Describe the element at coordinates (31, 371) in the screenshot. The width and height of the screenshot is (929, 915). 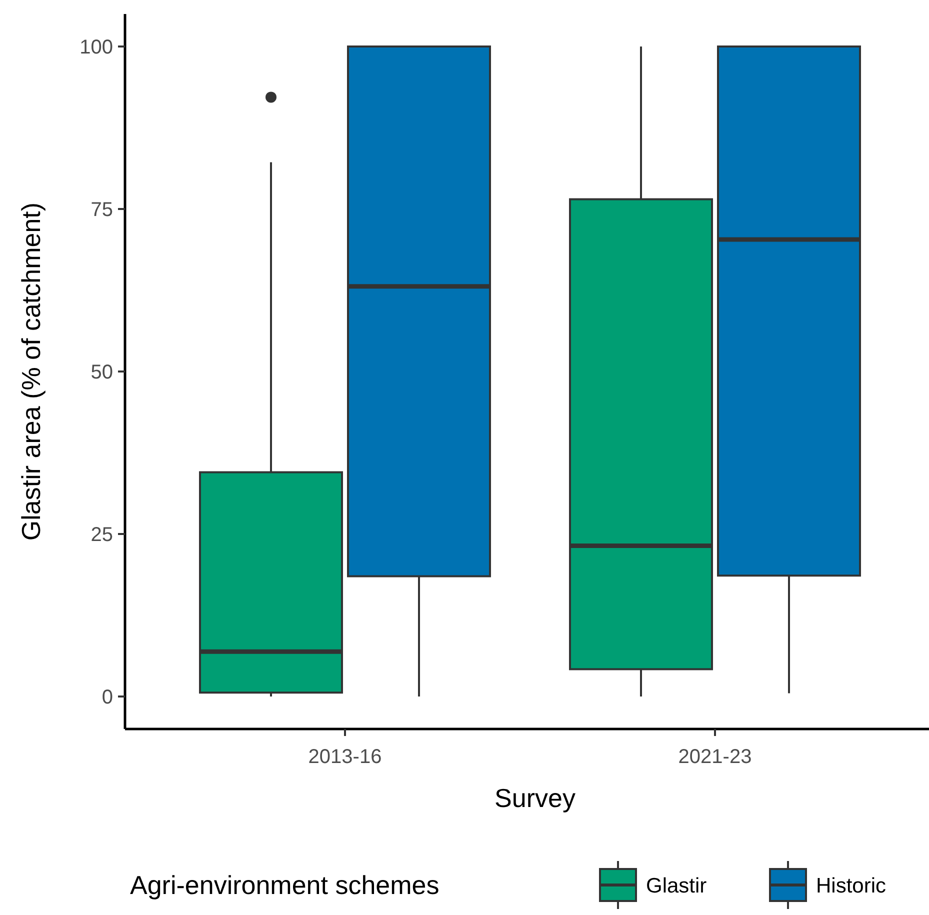
I see `y-axis-title: Glastir area (% of catchment)` at that location.